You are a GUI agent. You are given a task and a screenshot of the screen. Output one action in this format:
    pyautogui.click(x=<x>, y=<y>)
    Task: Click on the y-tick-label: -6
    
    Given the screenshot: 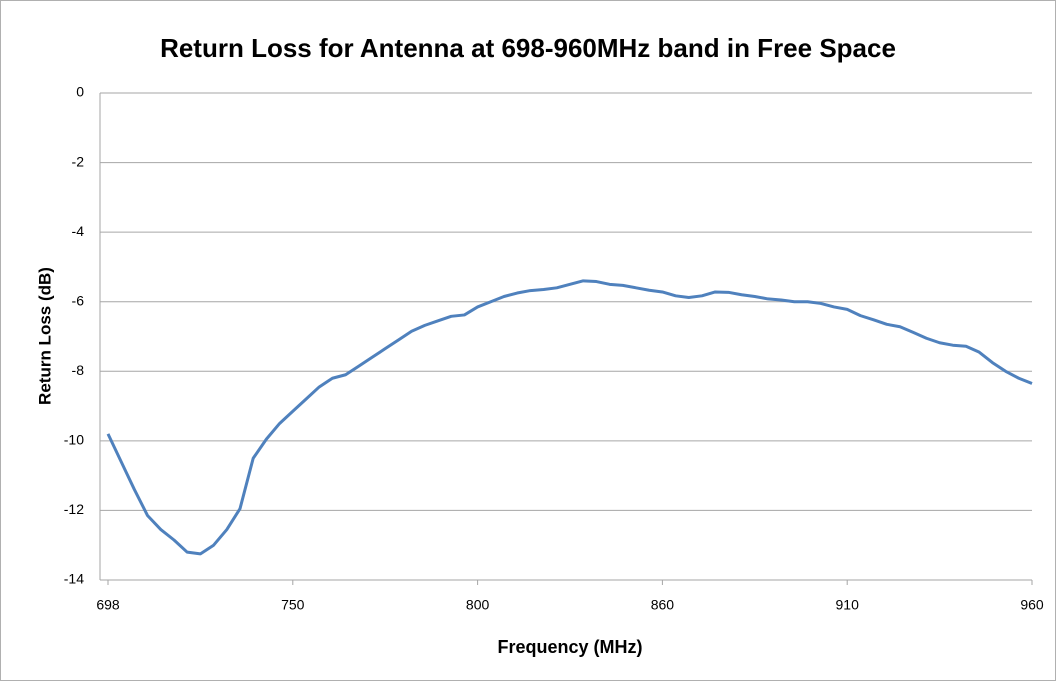 What is the action you would take?
    pyautogui.click(x=78, y=300)
    